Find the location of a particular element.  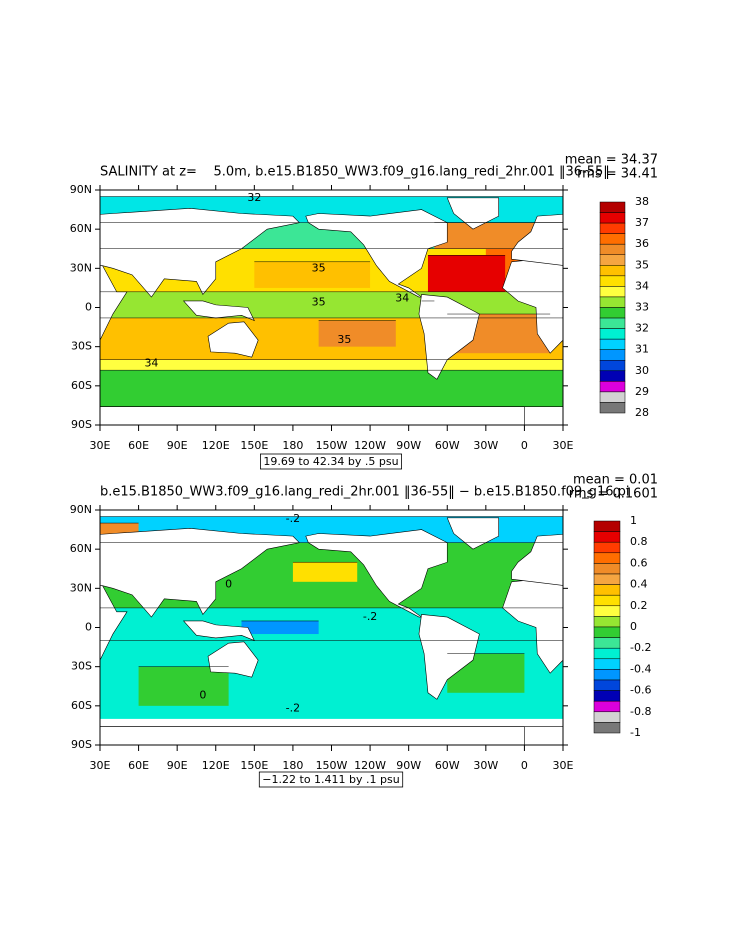

colorbar-label: -0.8 is located at coordinates (640, 711).